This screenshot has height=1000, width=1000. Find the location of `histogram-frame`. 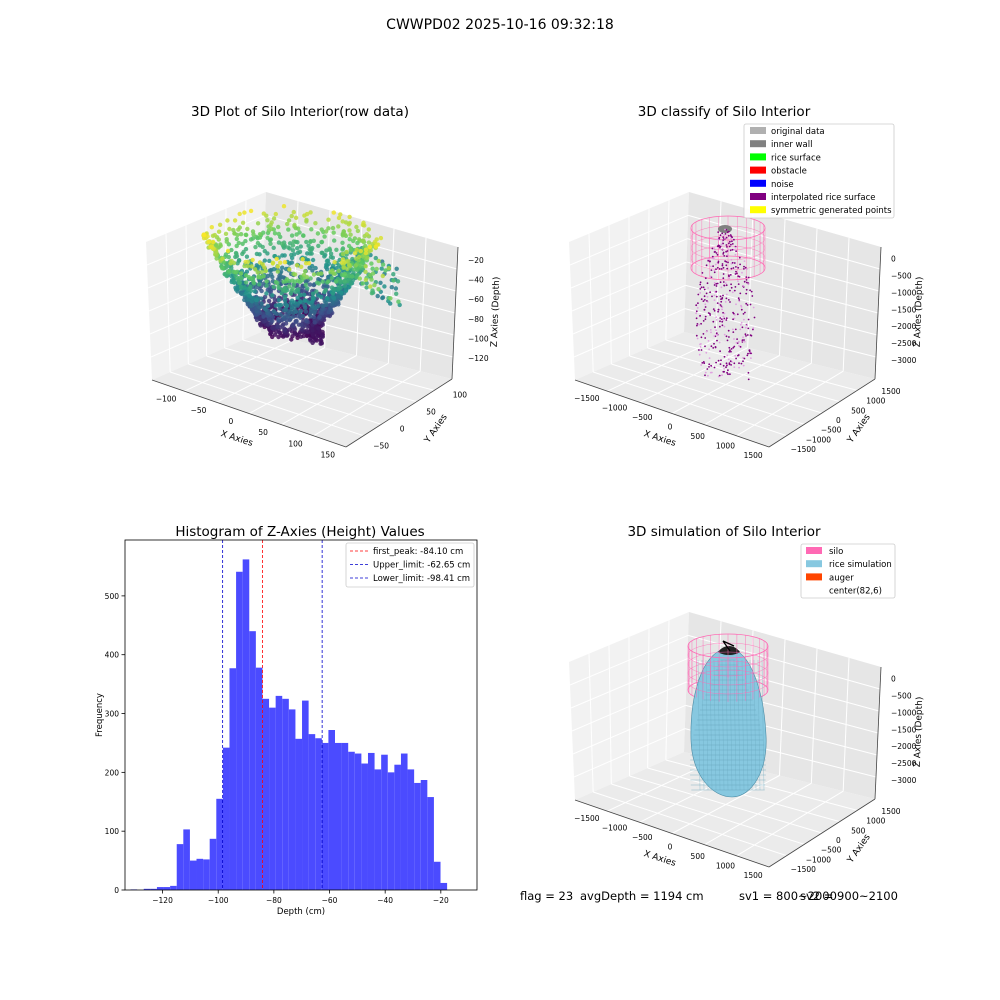

histogram-frame is located at coordinates (301, 715).